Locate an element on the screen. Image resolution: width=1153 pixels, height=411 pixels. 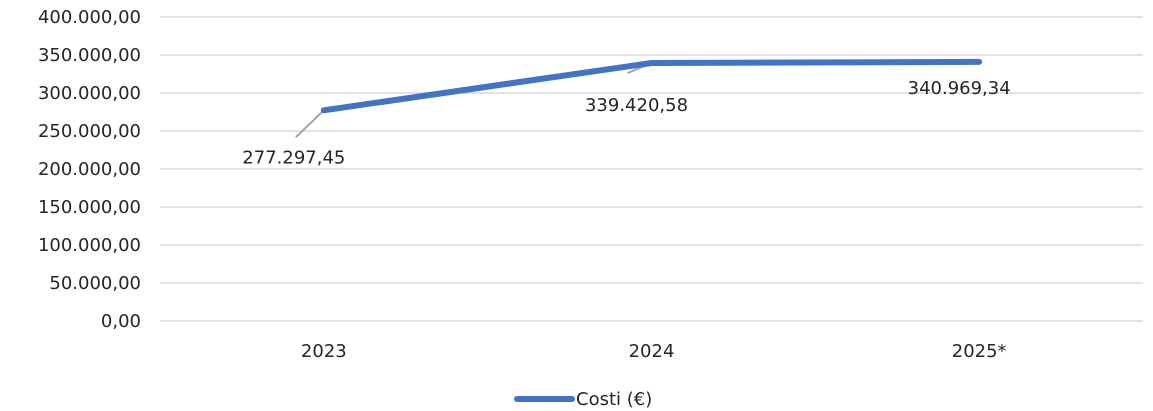
x-axis: 2023 2024 2025* is located at coordinates (654, 351).